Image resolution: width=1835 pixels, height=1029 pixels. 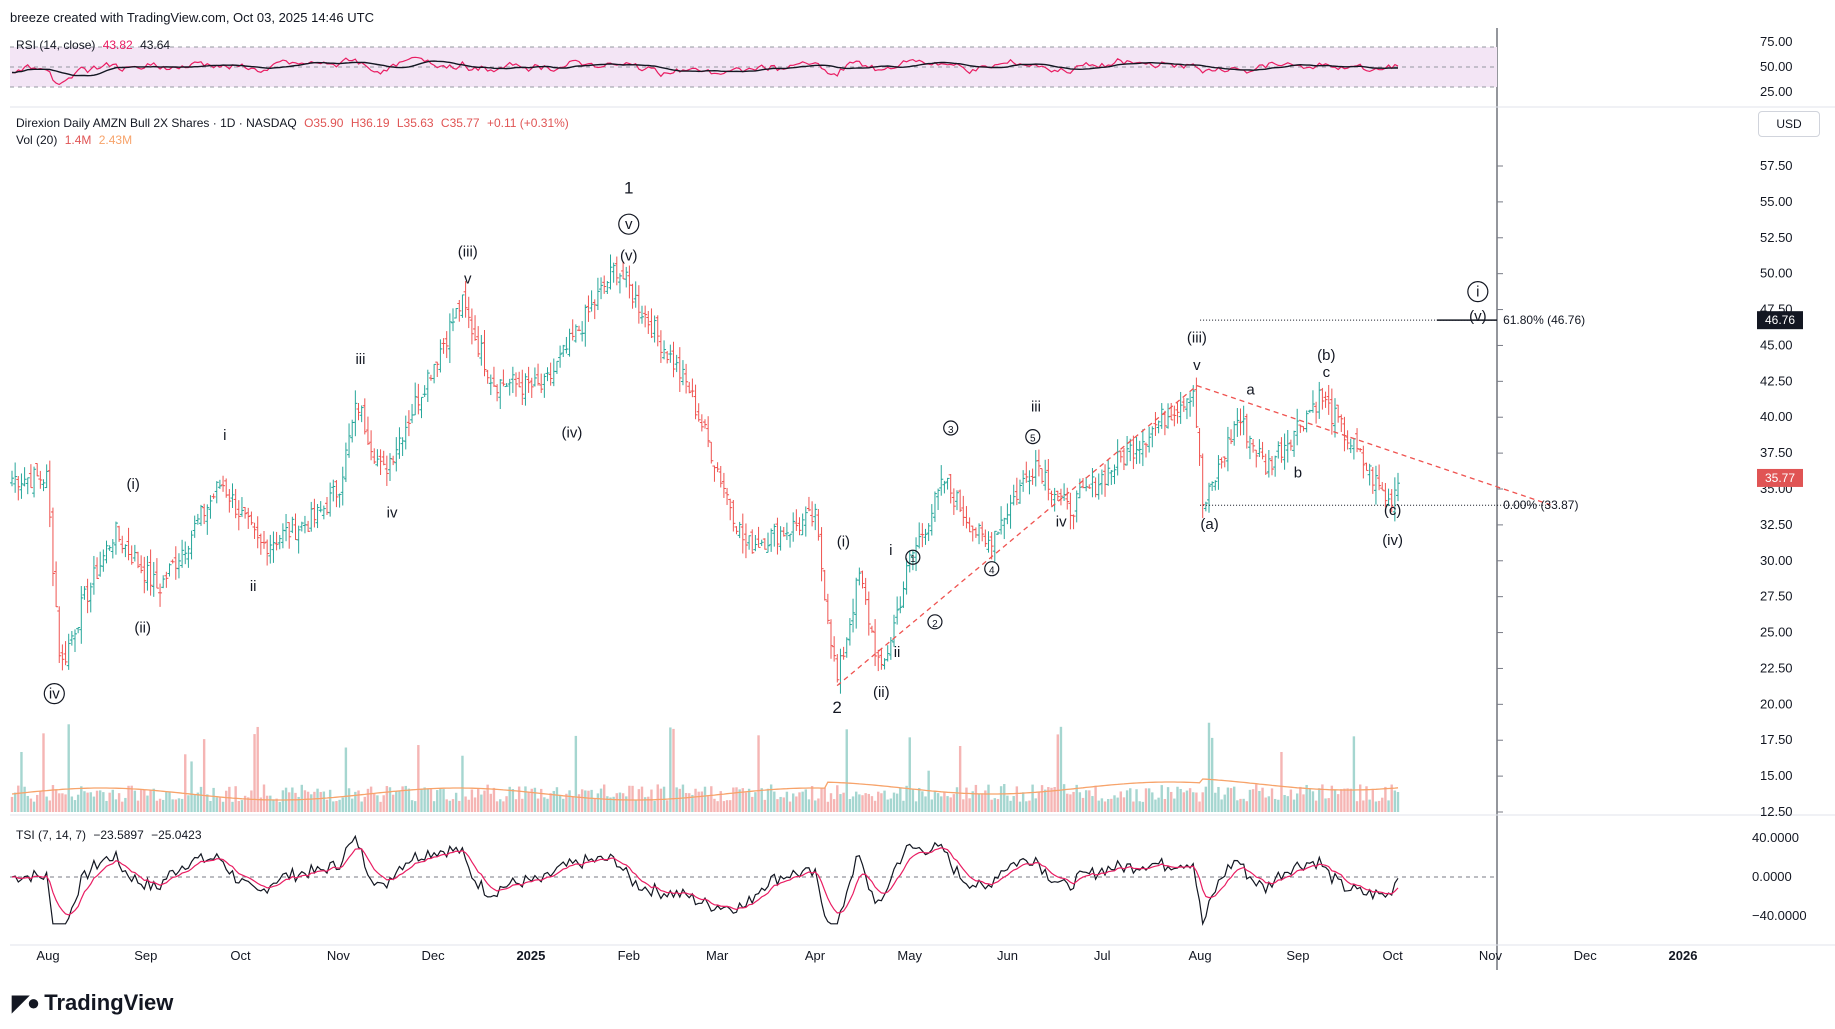 What do you see at coordinates (76, 140) in the screenshot?
I see `volume-legend: Vol (20) 1.4M 2.43M` at bounding box center [76, 140].